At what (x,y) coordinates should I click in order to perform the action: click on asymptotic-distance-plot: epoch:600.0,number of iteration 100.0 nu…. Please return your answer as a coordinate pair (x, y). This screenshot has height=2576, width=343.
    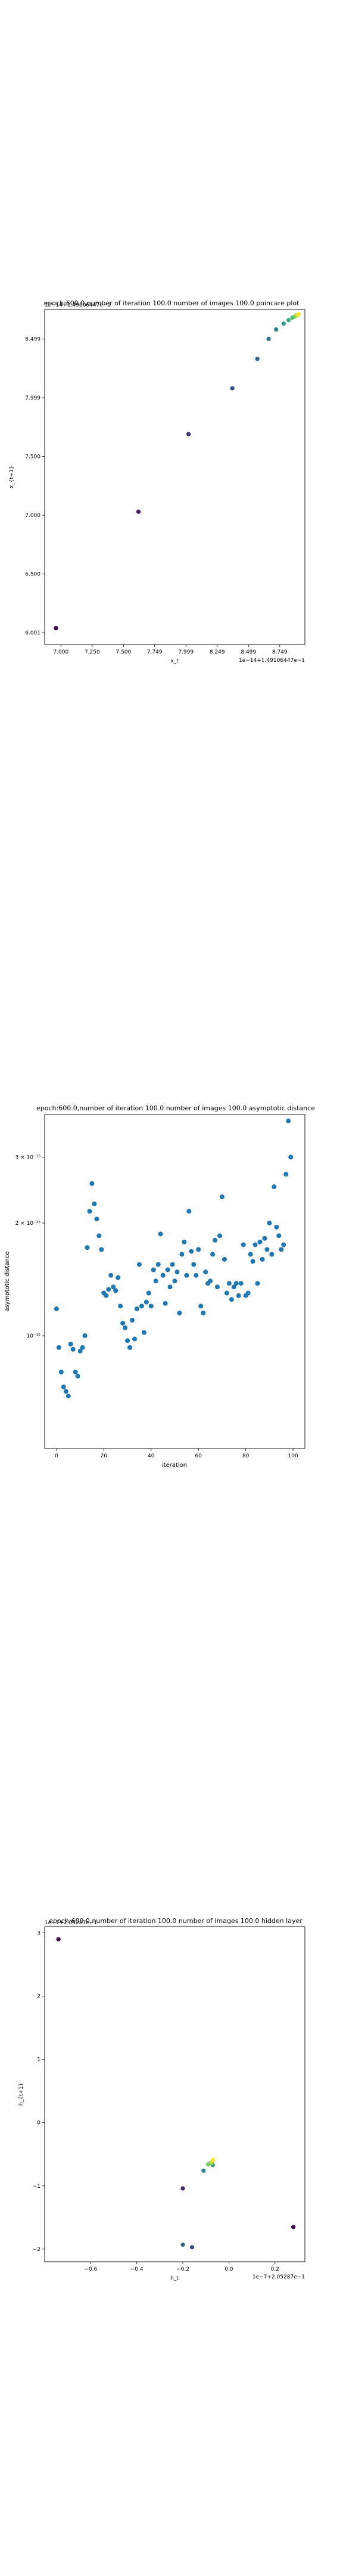
    Looking at the image, I should click on (160, 1286).